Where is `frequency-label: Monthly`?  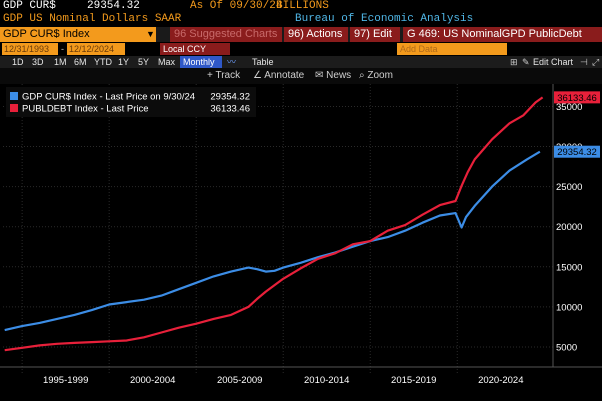 frequency-label: Monthly is located at coordinates (199, 62).